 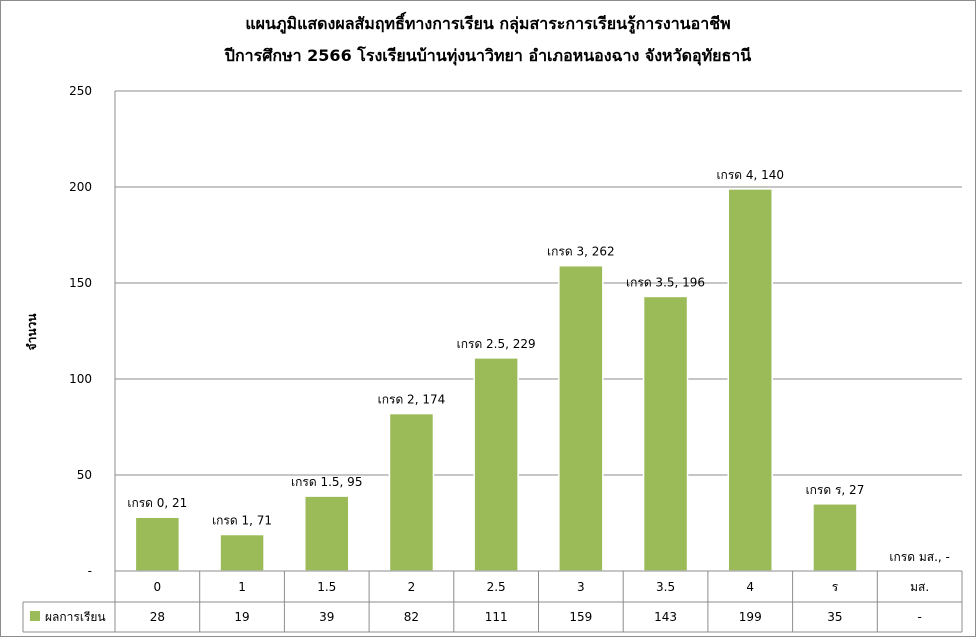 I want to click on axes: - 50 100 150 200 250, so click(x=92, y=331).